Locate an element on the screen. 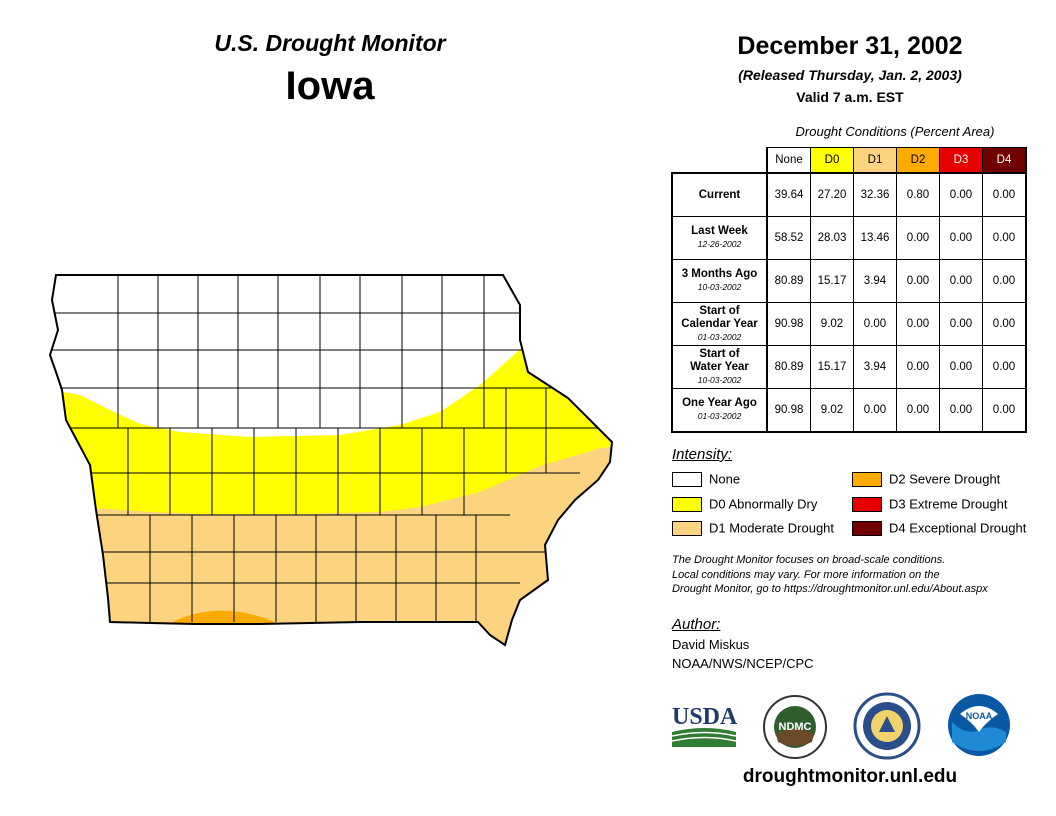 Image resolution: width=1056 pixels, height=816 pixels. row-label: Start of Calendar Year is located at coordinates (719, 317).